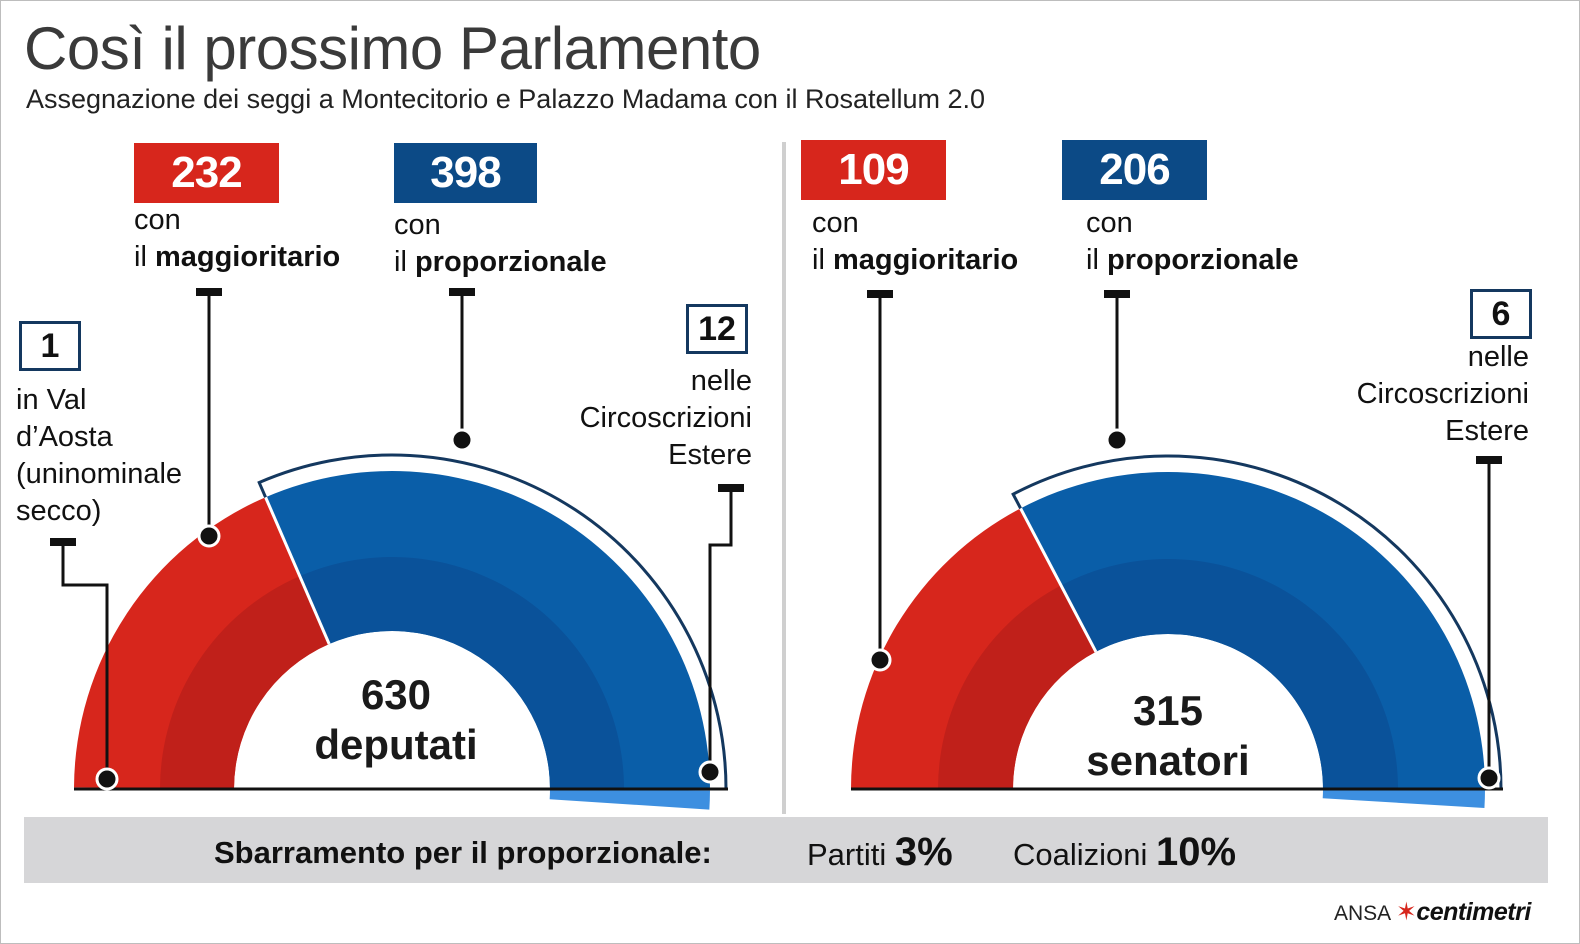 This screenshot has width=1580, height=944. Describe the element at coordinates (835, 223) in the screenshot. I see `senato-maggioritario-con: con` at that location.